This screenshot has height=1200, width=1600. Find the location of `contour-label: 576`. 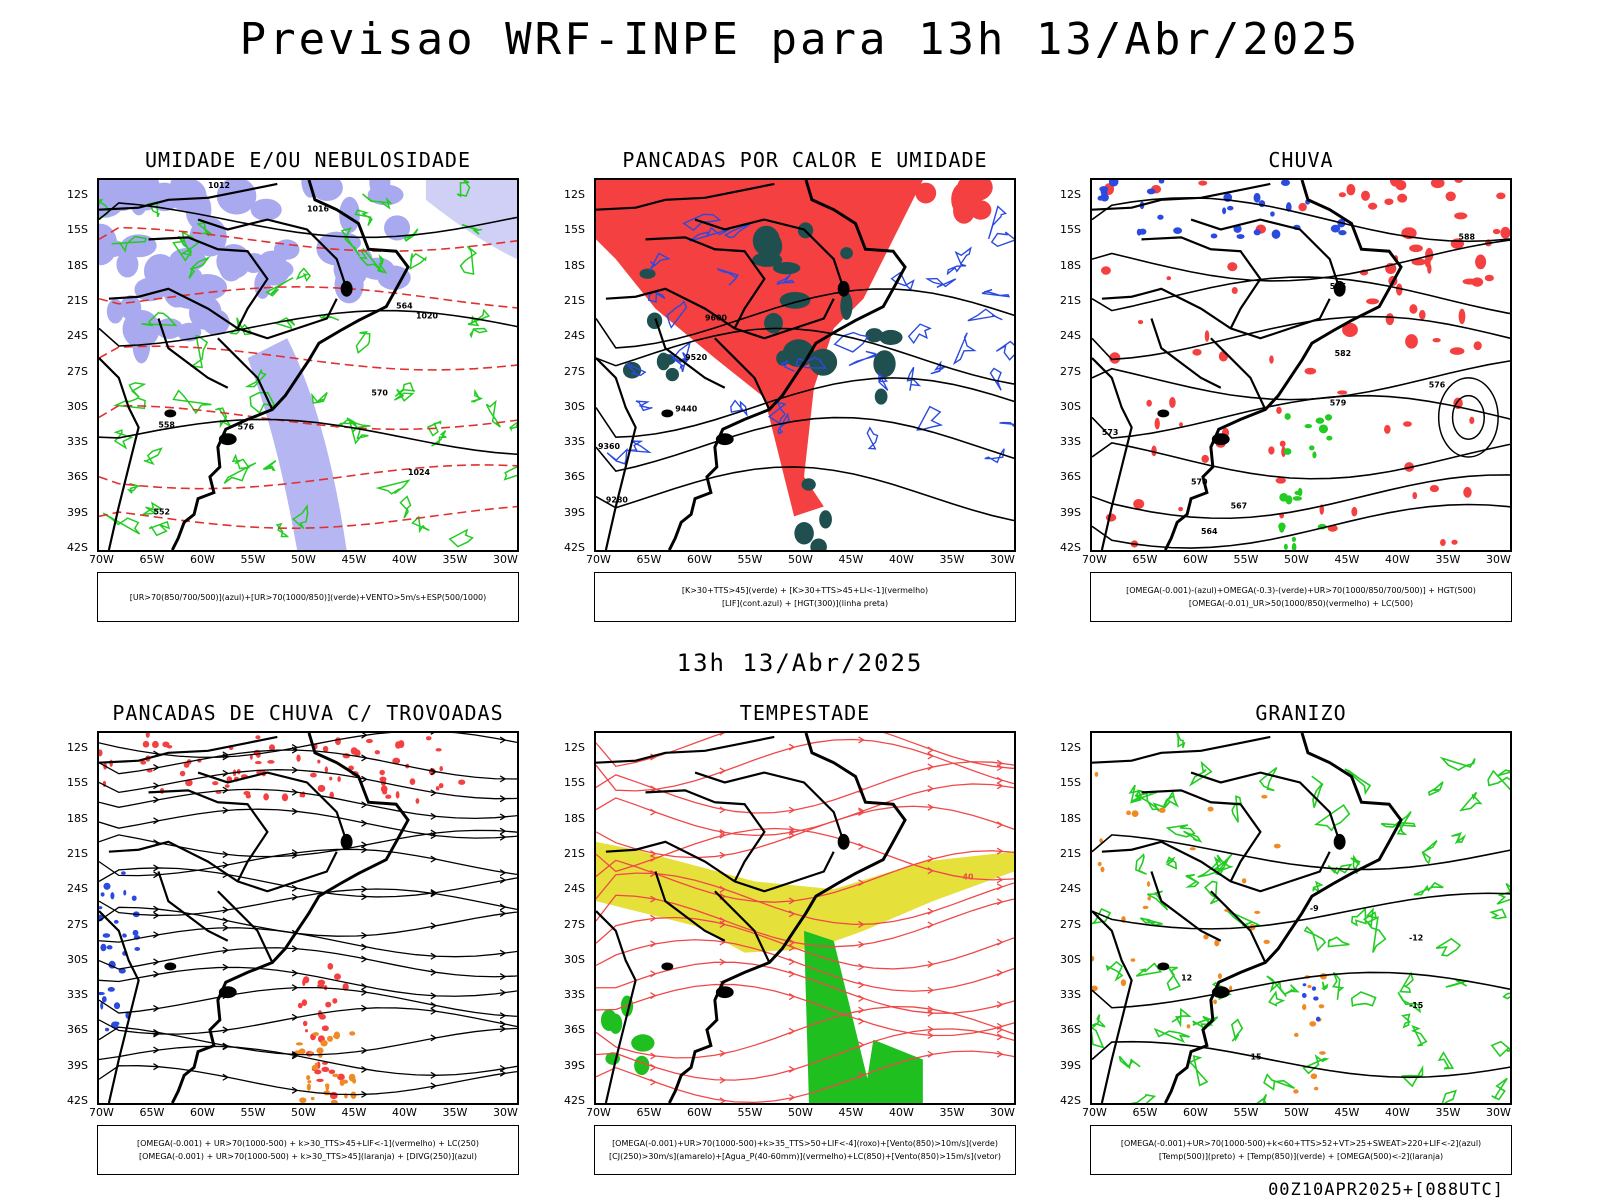

contour-label: 576 is located at coordinates (246, 426).